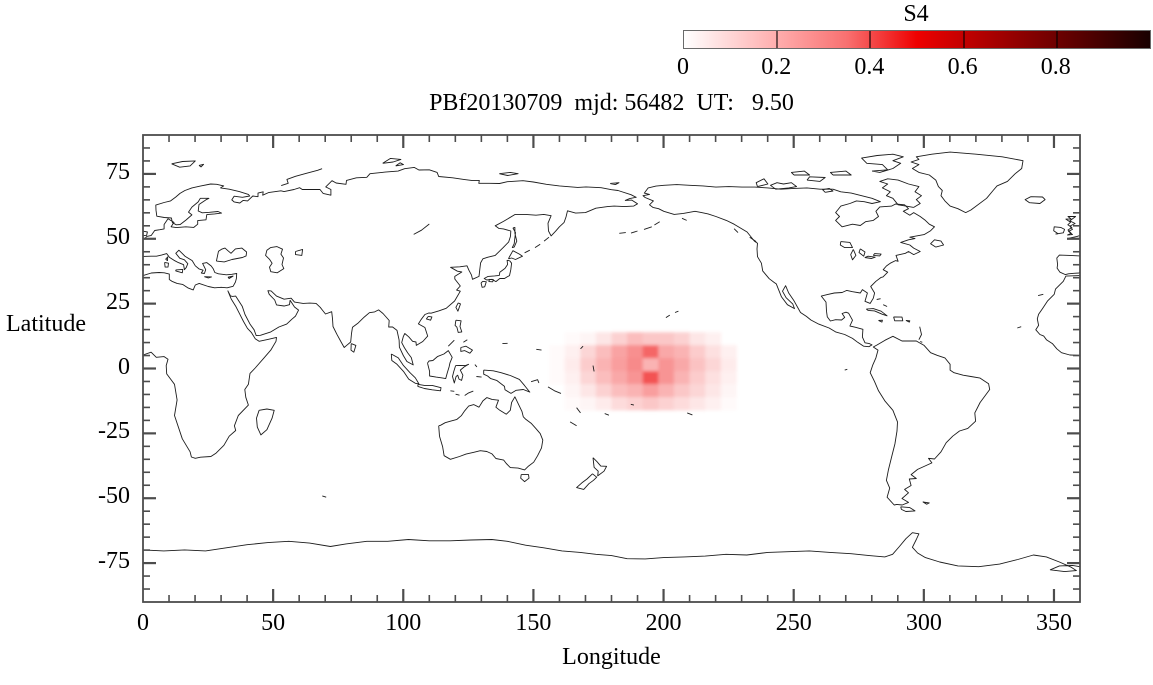 The width and height of the screenshot is (1153, 685). I want to click on x-tick-label: 250, so click(793, 623).